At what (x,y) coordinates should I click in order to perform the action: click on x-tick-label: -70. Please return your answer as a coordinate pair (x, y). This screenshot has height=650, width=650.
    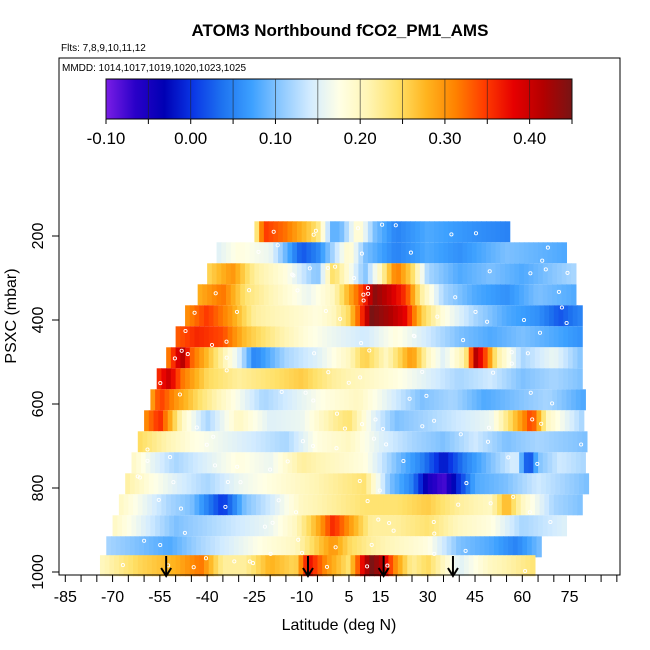
    Looking at the image, I should click on (112, 597).